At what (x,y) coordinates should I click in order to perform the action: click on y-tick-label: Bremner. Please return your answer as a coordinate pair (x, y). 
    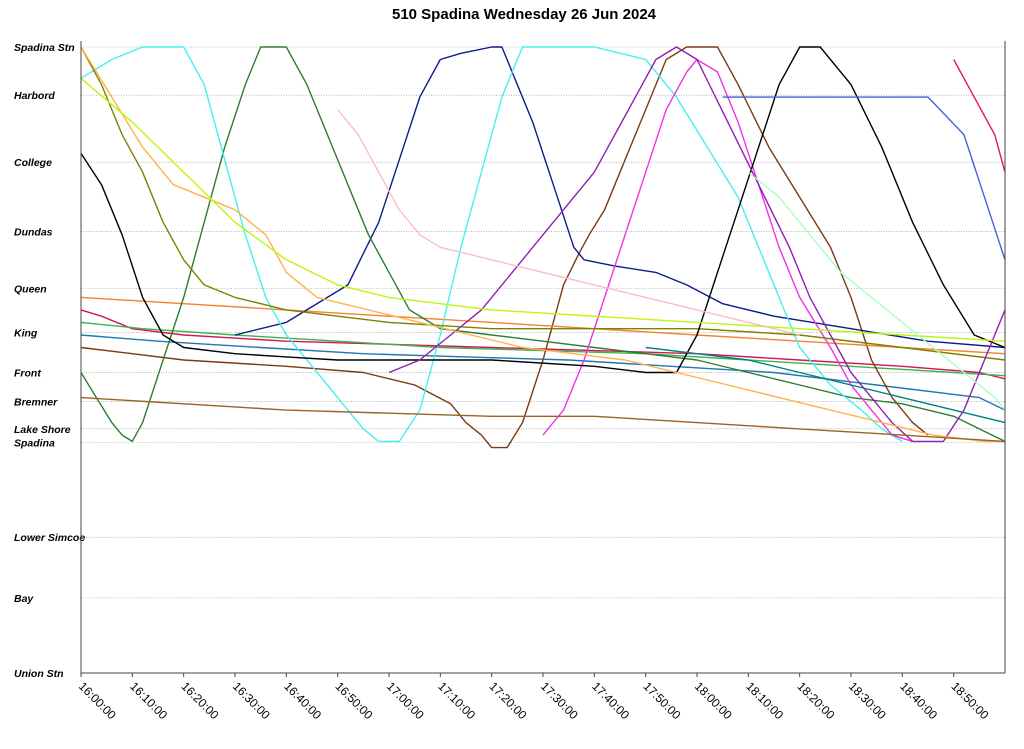
    Looking at the image, I should click on (36, 402).